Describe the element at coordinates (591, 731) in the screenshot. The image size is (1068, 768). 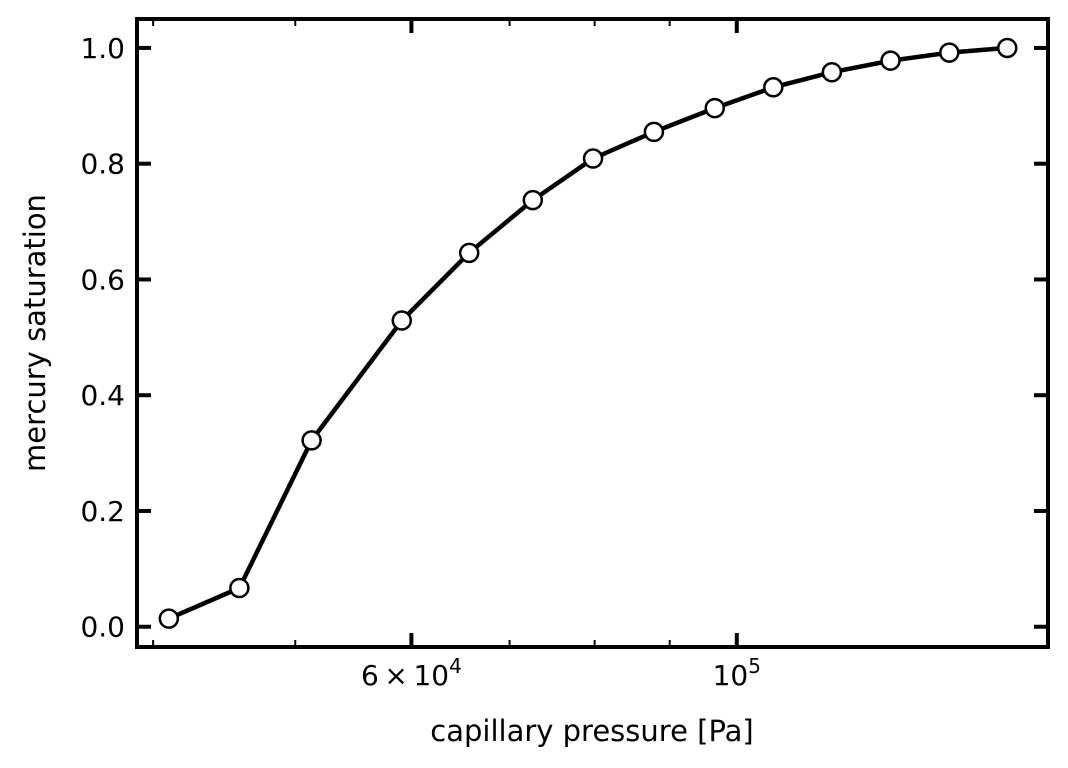
I see `x-axis-label: capillary pressure [Pa]` at that location.